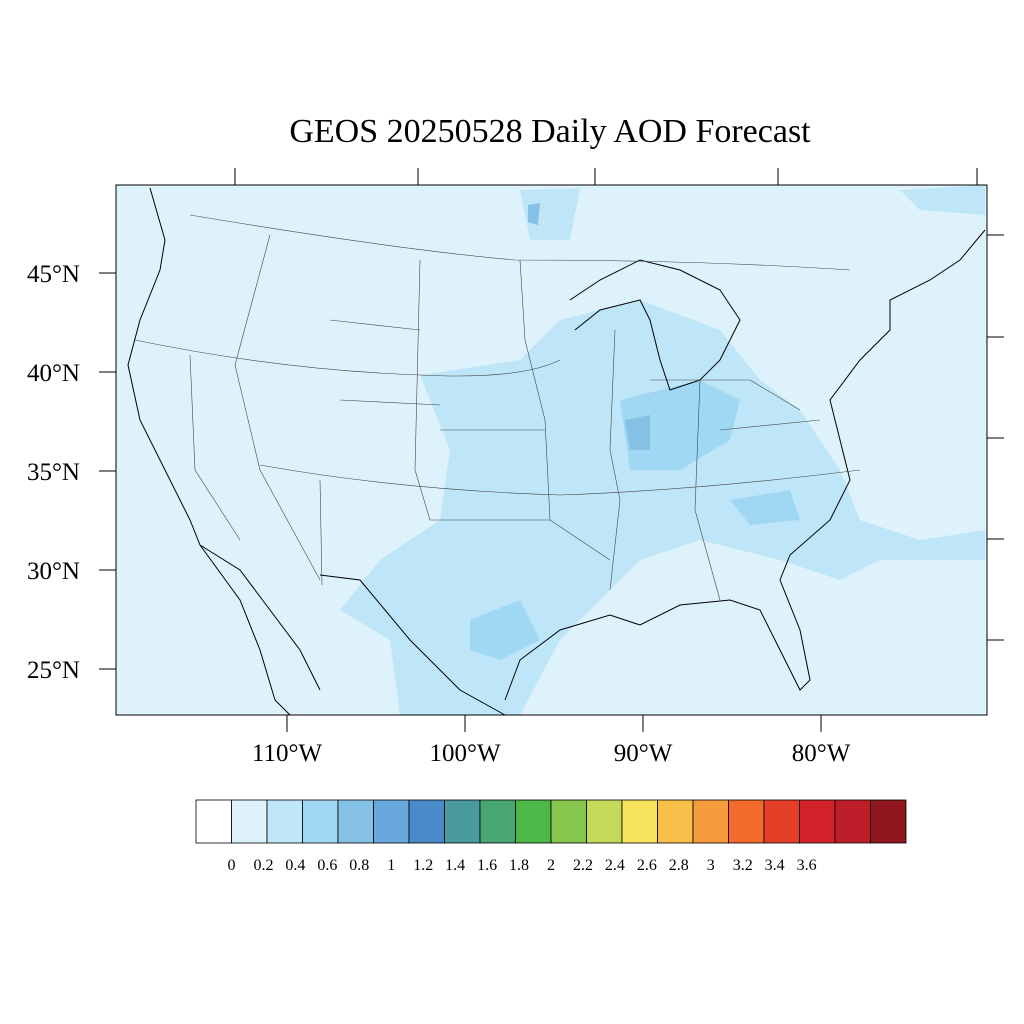 Image resolution: width=1024 pixels, height=1024 pixels. I want to click on colorbar-label: 3.2, so click(743, 865).